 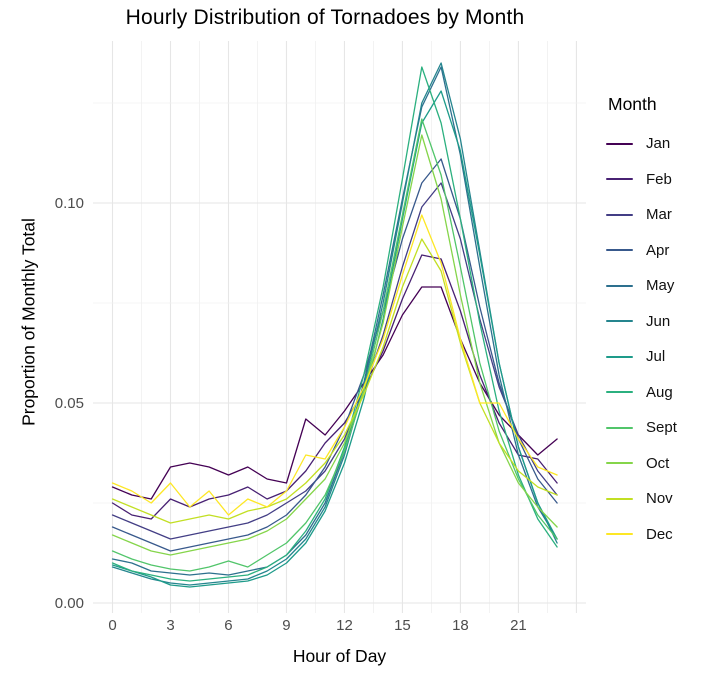 I want to click on y-axis-title: Proportion of Monthly Total, so click(x=28, y=322).